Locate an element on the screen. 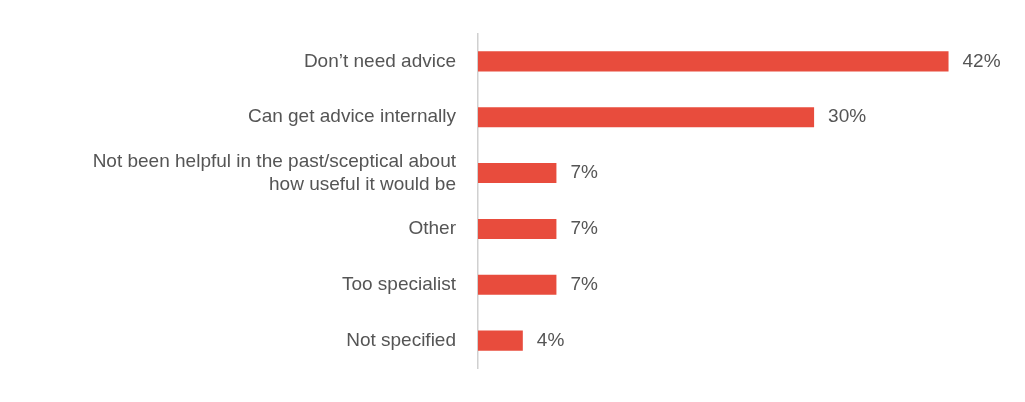 This screenshot has width=1025, height=402. y-tick-label: Other is located at coordinates (432, 228).